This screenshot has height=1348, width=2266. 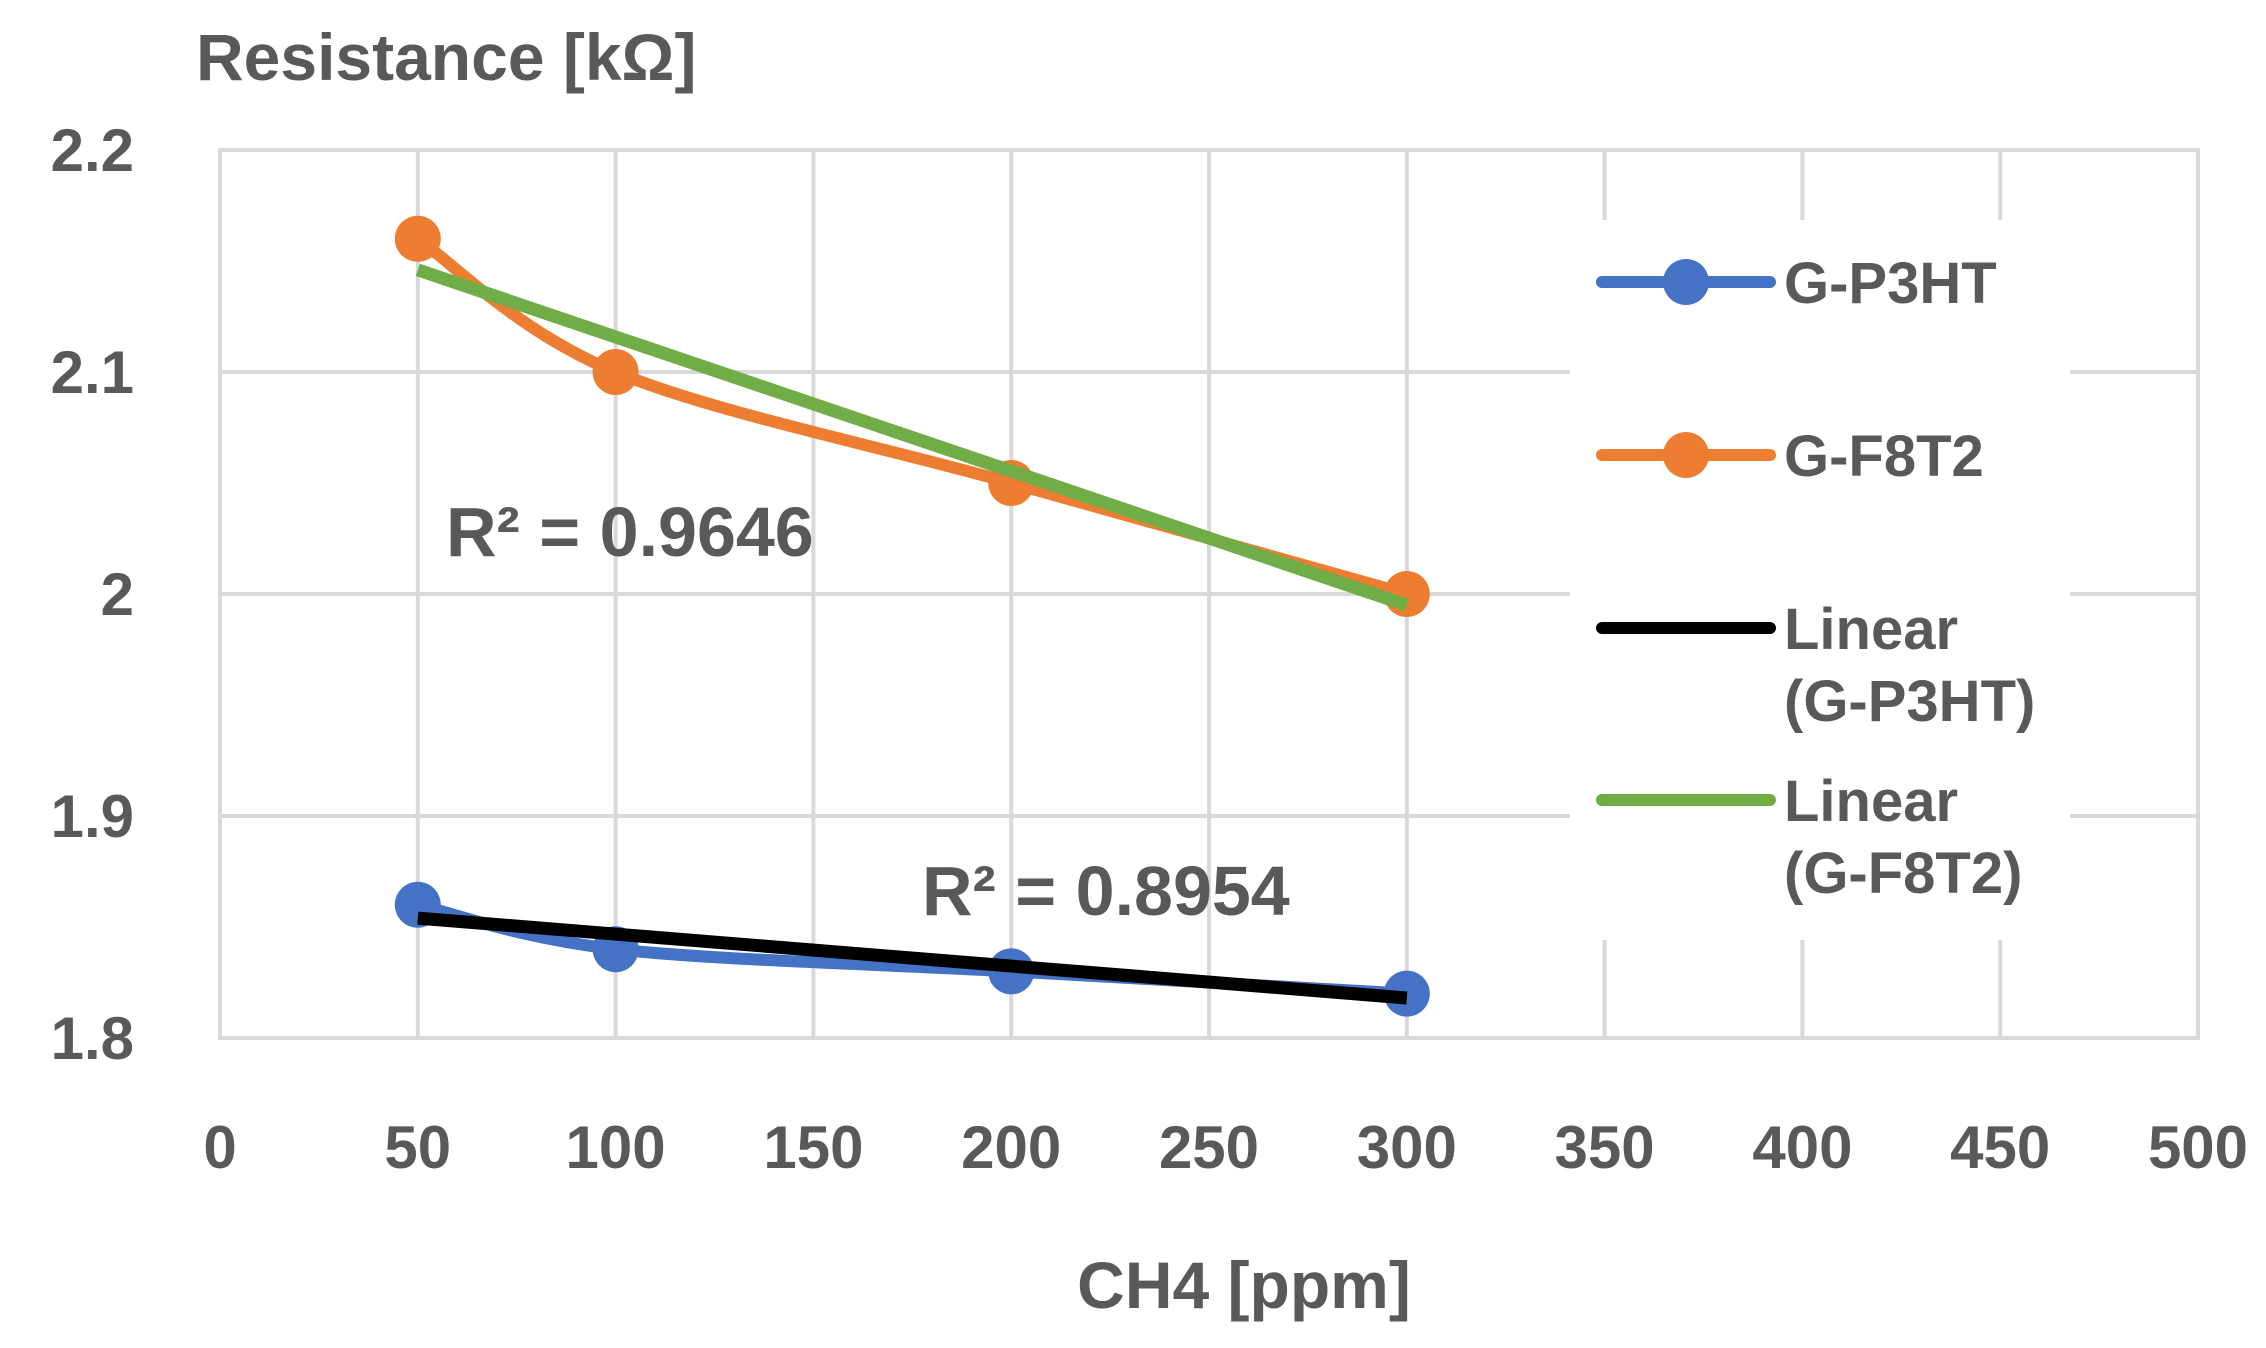 I want to click on x-tick-label: 450, so click(x=2000, y=1147).